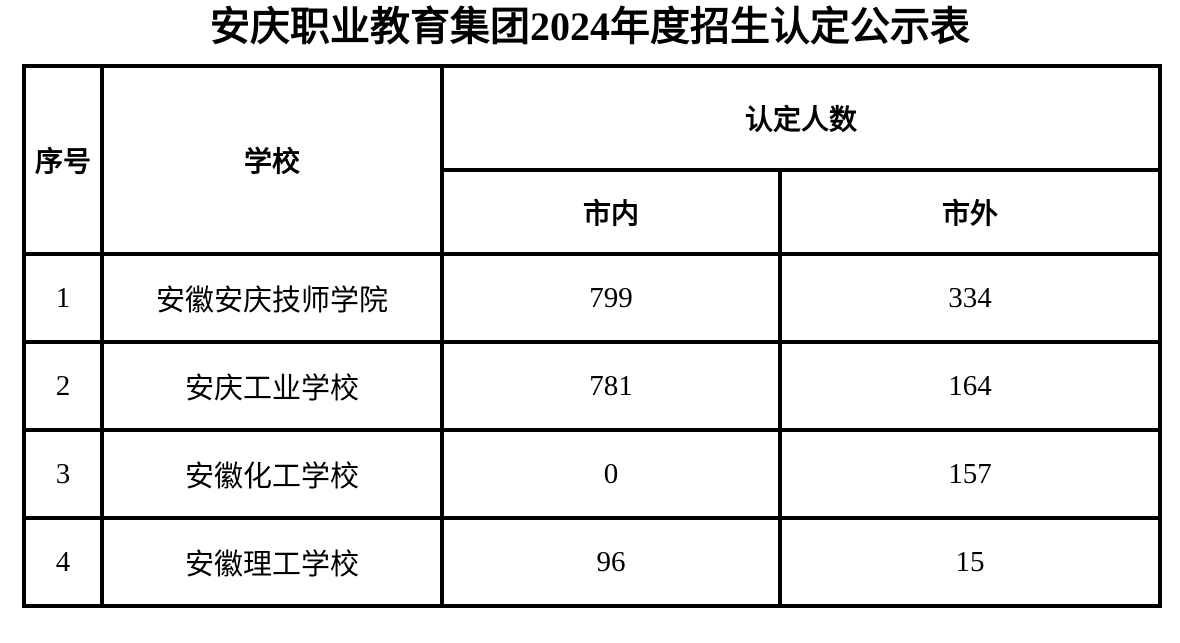  What do you see at coordinates (970, 298) in the screenshot?
I see `cell-out-city: 334` at bounding box center [970, 298].